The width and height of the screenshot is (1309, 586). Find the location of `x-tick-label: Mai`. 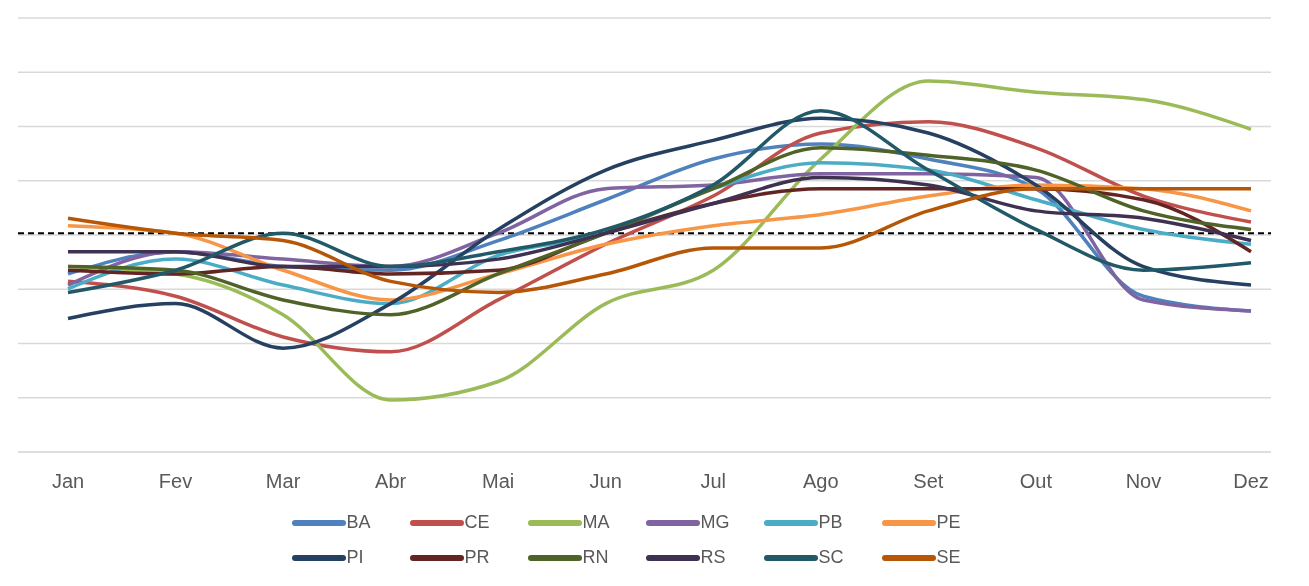

x-tick-label: Mai is located at coordinates (498, 481).